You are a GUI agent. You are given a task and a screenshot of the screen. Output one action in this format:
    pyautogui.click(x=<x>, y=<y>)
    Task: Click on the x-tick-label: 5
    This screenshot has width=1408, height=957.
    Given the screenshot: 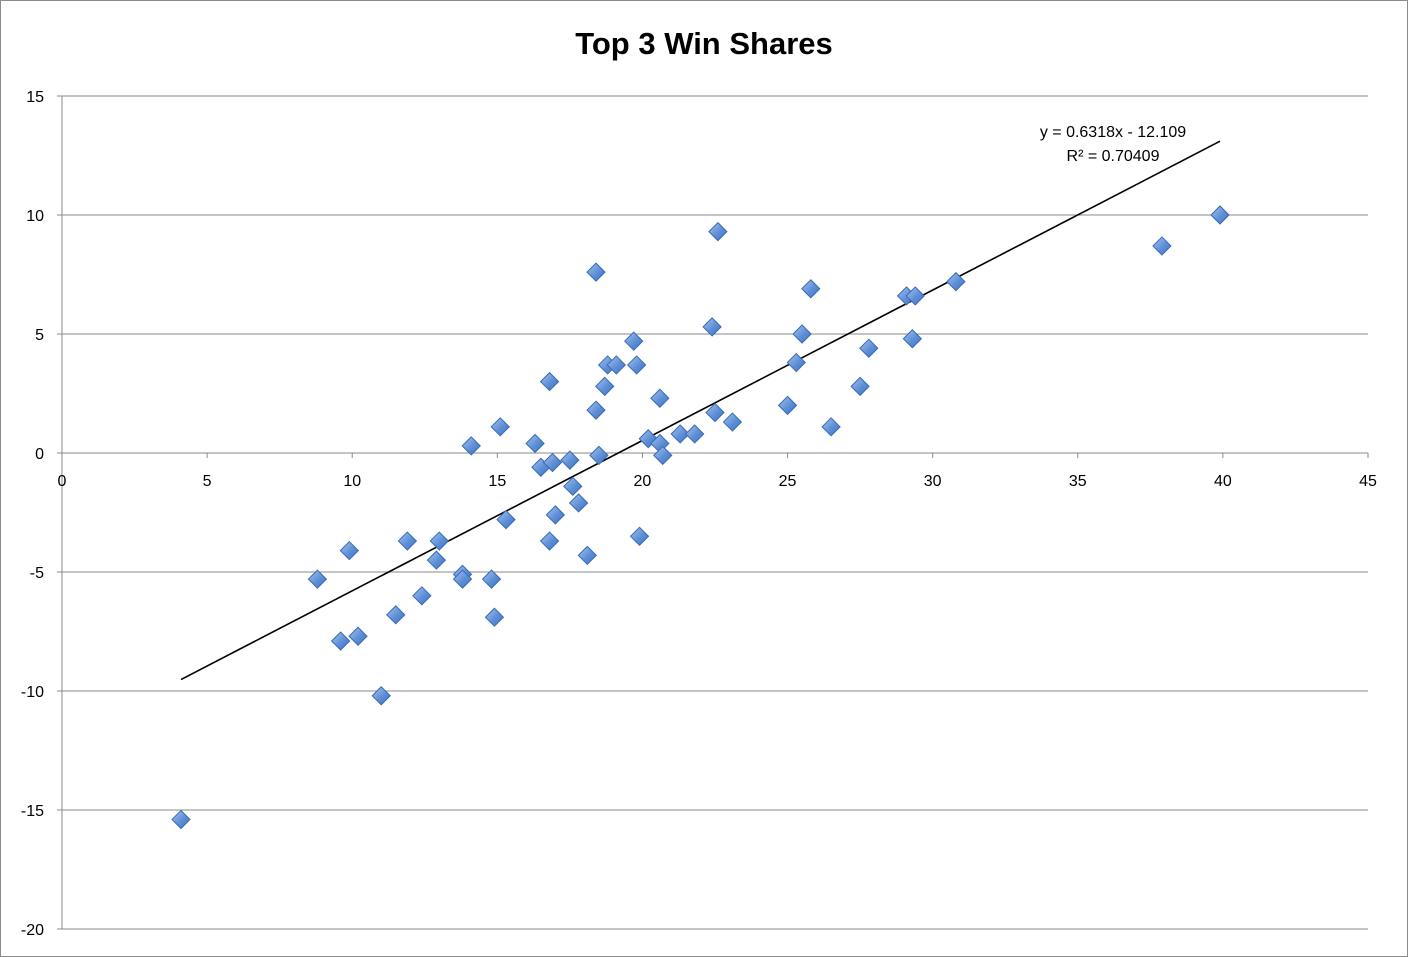 What is the action you would take?
    pyautogui.click(x=207, y=481)
    